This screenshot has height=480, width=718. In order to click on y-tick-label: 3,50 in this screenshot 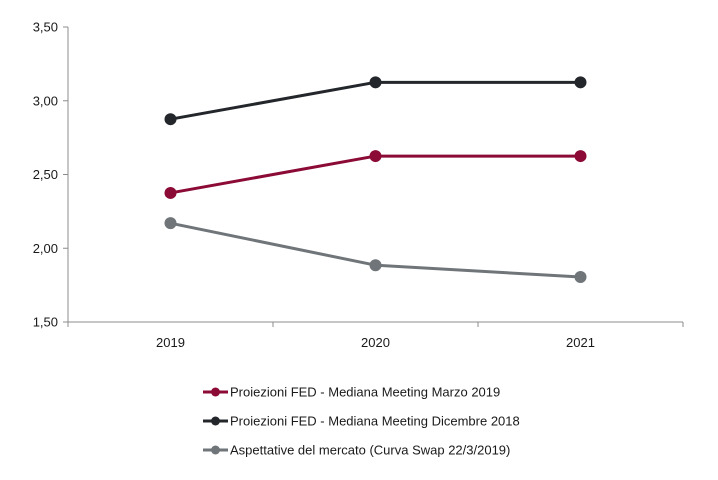, I will do `click(45, 27)`.